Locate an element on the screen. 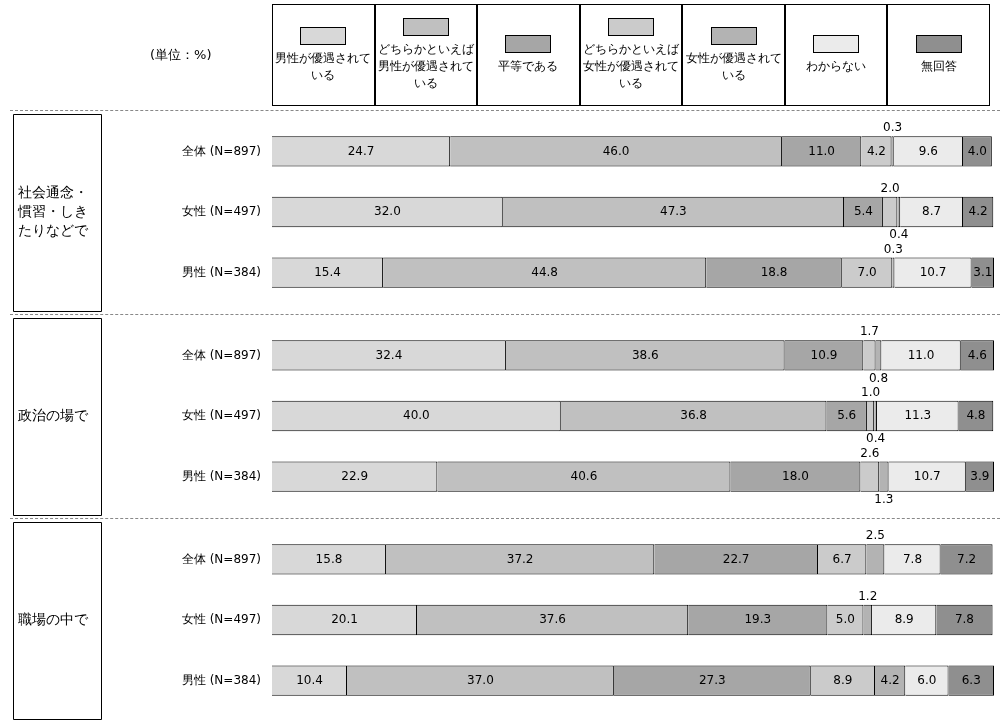 The width and height of the screenshot is (1007, 726). data-label: 5.4 is located at coordinates (863, 211).